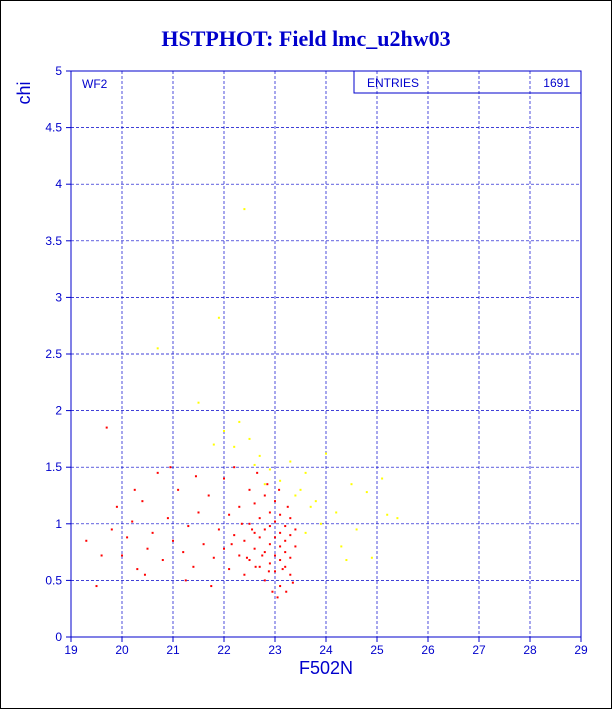  Describe the element at coordinates (53, 467) in the screenshot. I see `y-tick-label: 1.5` at that location.